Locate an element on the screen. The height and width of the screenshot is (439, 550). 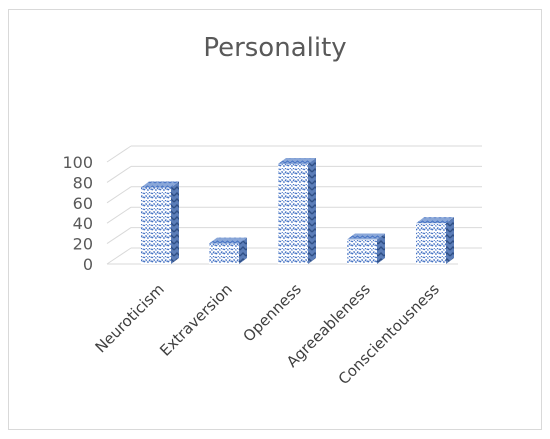
y-tick-label: 100 is located at coordinates (77, 162).